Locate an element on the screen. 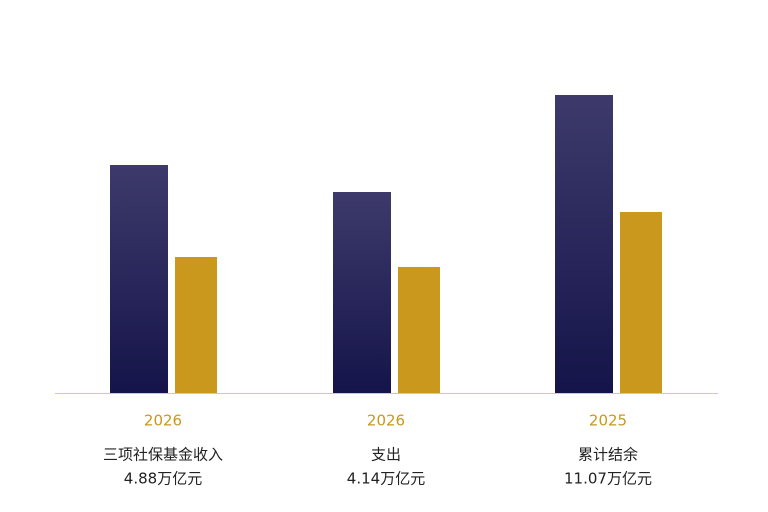  amount-label: 4.88万亿元 is located at coordinates (163, 479).